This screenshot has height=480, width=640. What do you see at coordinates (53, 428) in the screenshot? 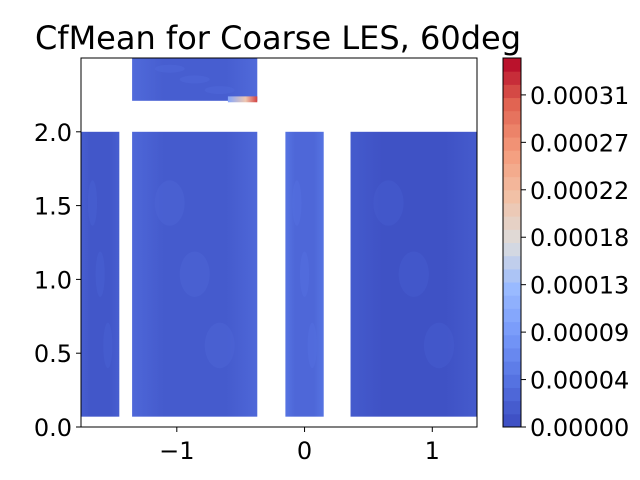
I see `y-tick-label: 0.0` at bounding box center [53, 428].